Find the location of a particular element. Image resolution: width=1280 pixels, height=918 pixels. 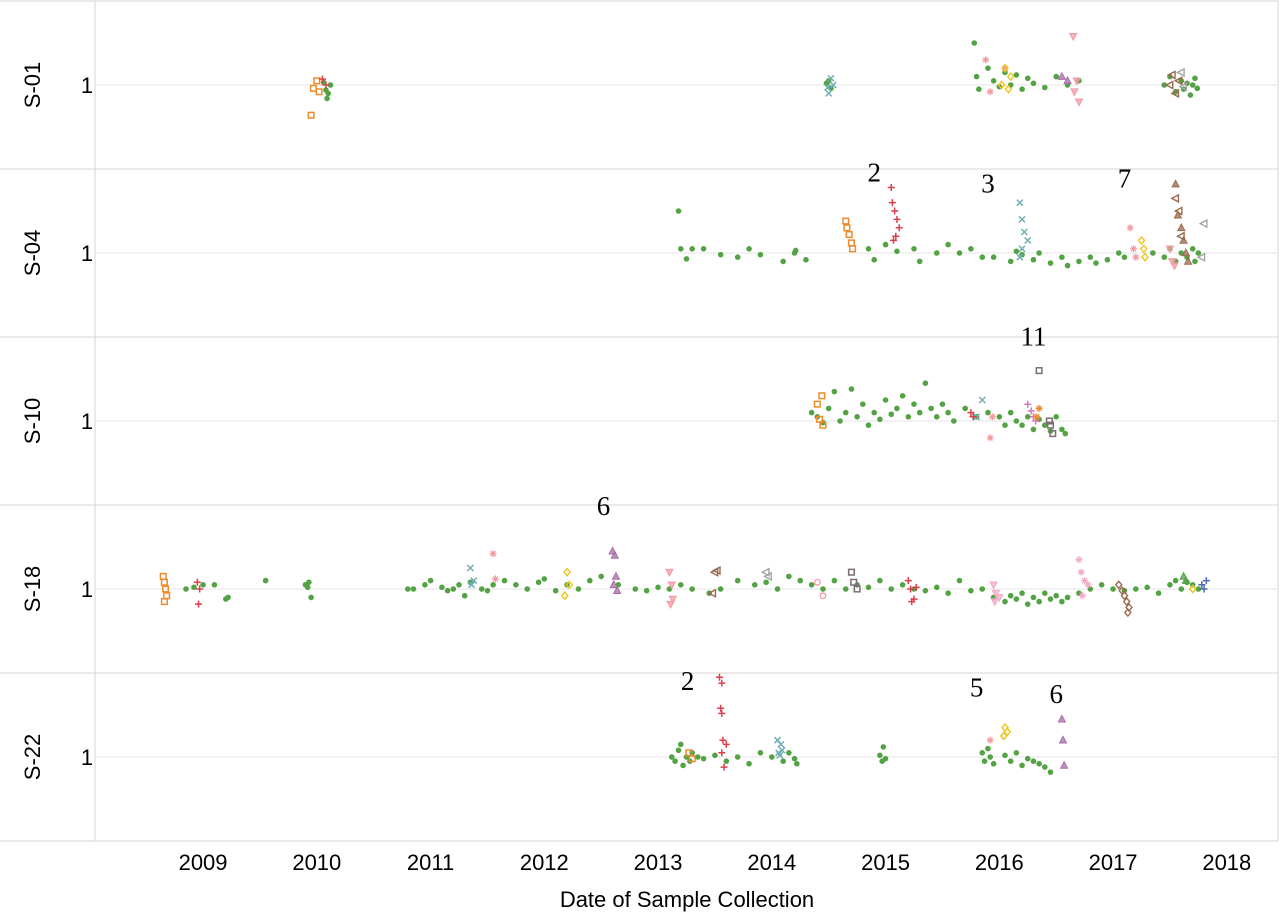

panel-label: S-10 is located at coordinates (32, 421).